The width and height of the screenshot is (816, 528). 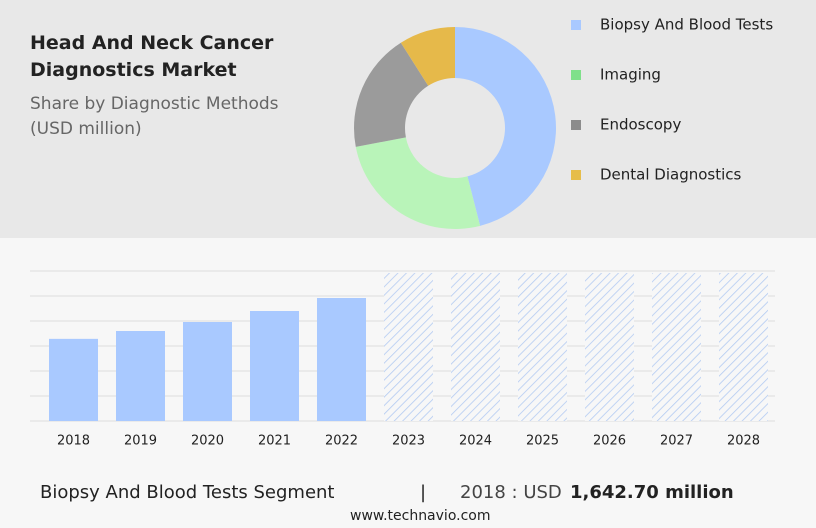 I want to click on x-tick-label: 2019, so click(x=140, y=441).